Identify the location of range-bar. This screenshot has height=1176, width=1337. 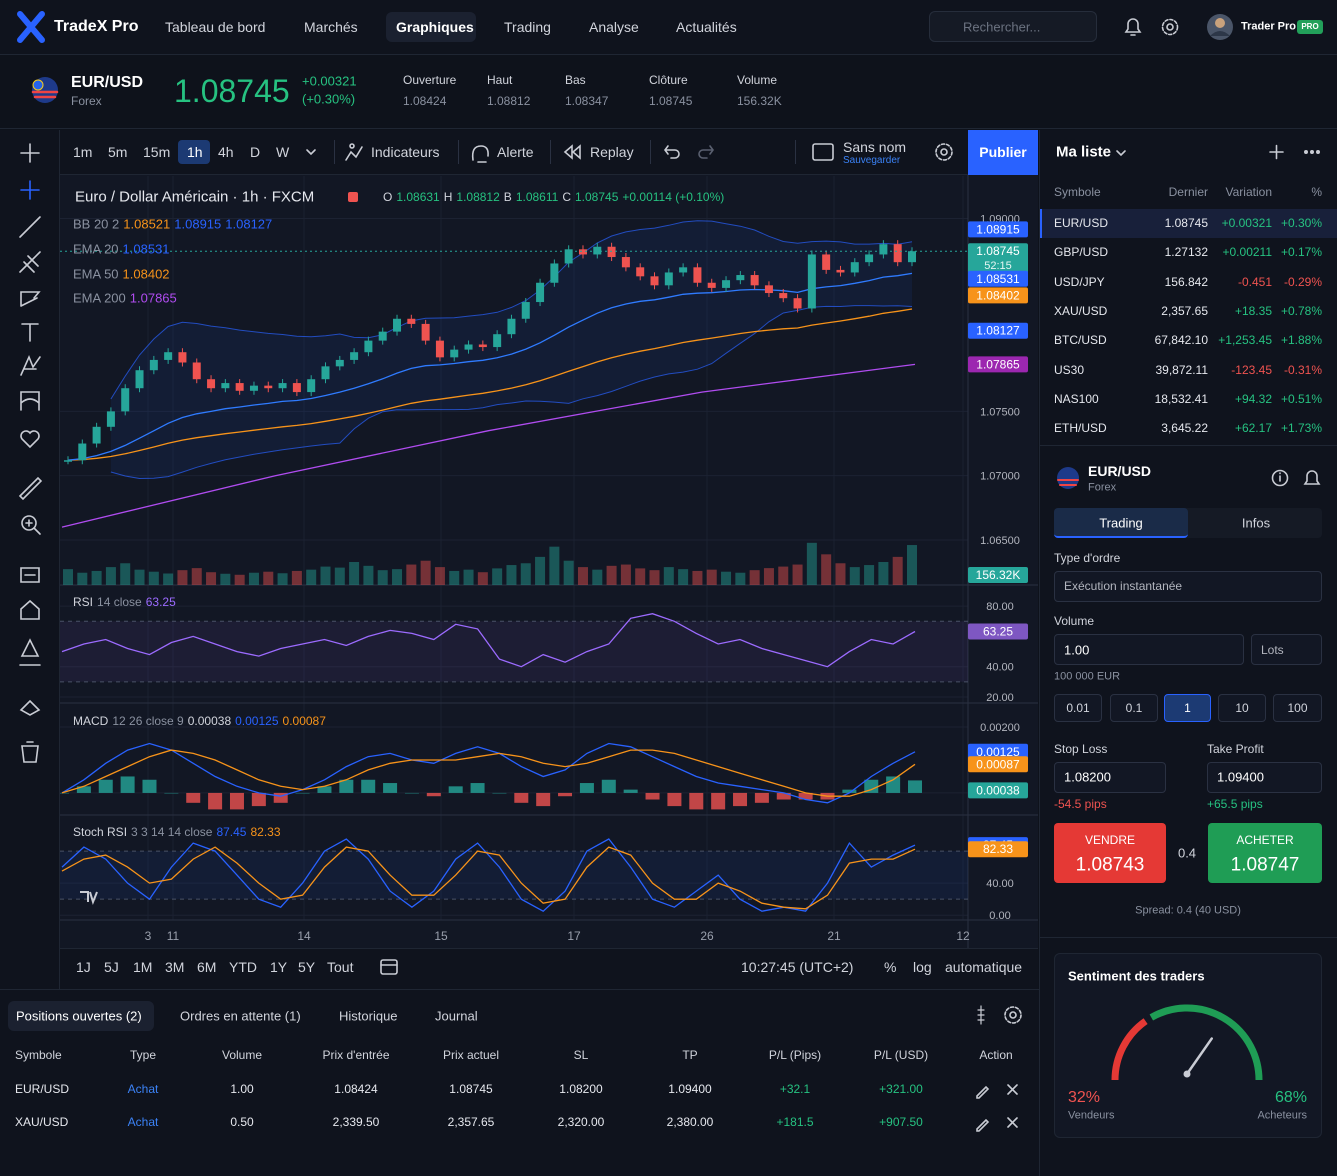
(549, 968).